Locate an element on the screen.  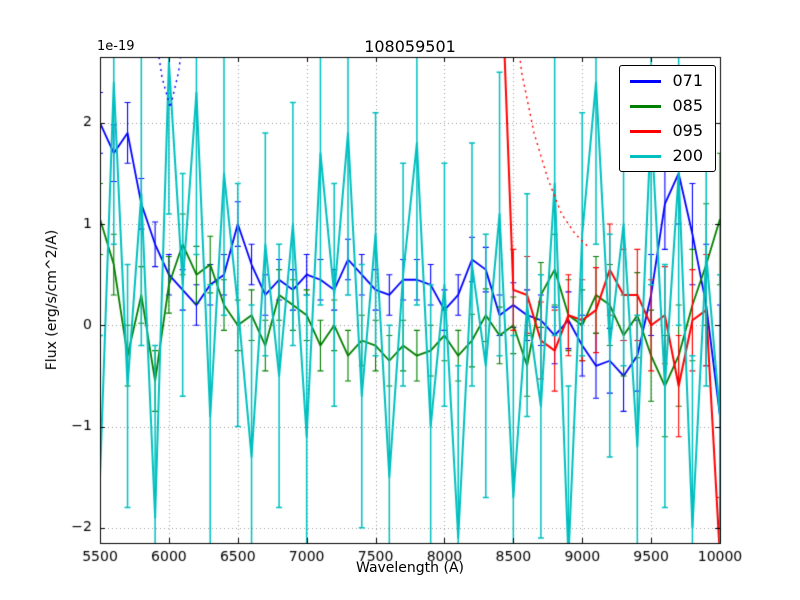
legend-item-200: 200 is located at coordinates (666, 156).